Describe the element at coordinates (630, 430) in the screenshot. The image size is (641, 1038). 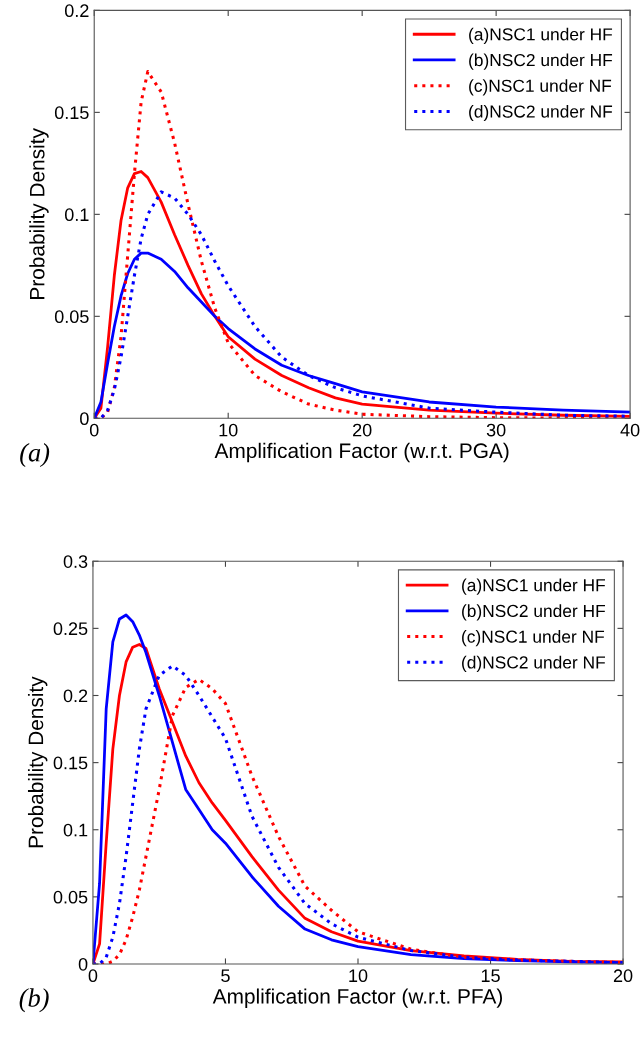
I see `x-tick-label: 40` at that location.